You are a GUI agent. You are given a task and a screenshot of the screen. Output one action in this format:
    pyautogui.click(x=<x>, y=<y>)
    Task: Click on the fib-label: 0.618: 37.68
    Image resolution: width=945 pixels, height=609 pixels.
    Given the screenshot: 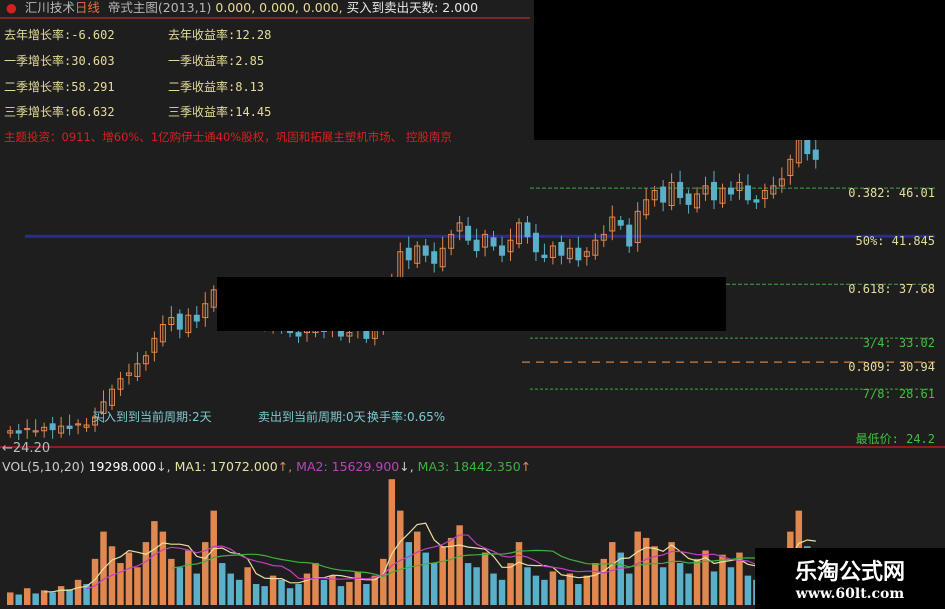 What is the action you would take?
    pyautogui.click(x=891, y=289)
    